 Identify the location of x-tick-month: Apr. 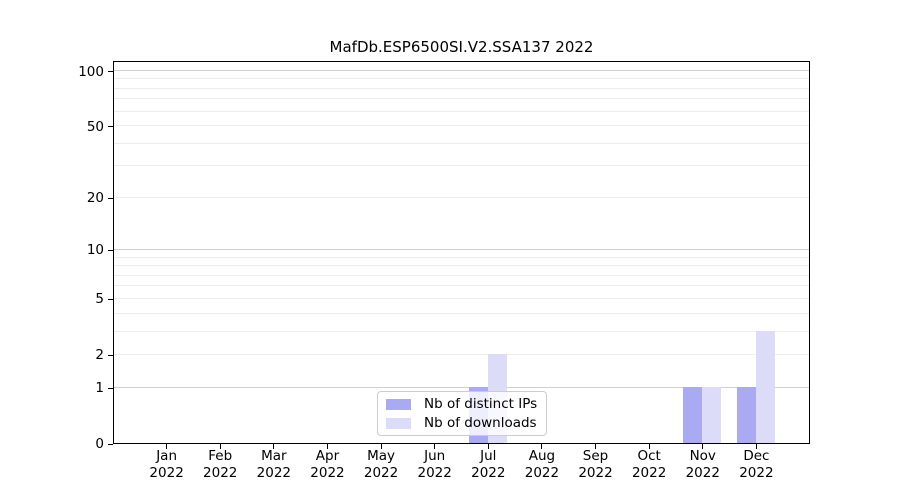
(327, 456).